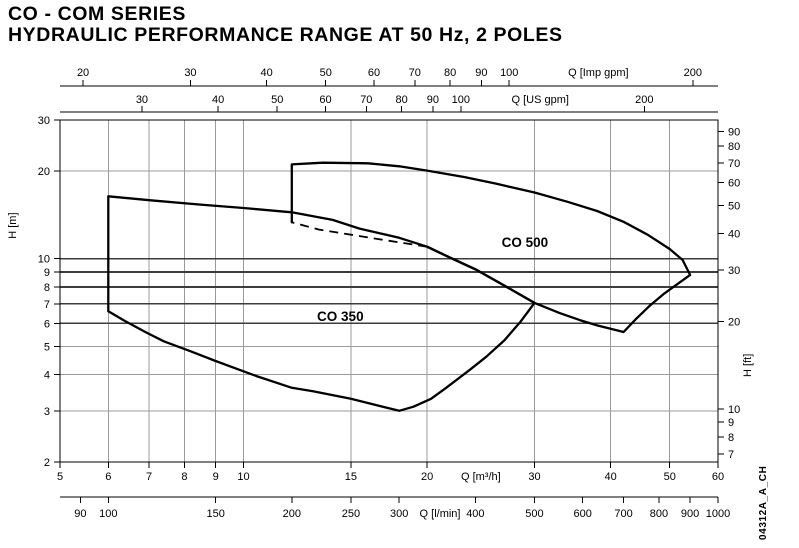 This screenshot has height=548, width=799. Describe the element at coordinates (534, 514) in the screenshot. I see `tick-label: 500` at that location.